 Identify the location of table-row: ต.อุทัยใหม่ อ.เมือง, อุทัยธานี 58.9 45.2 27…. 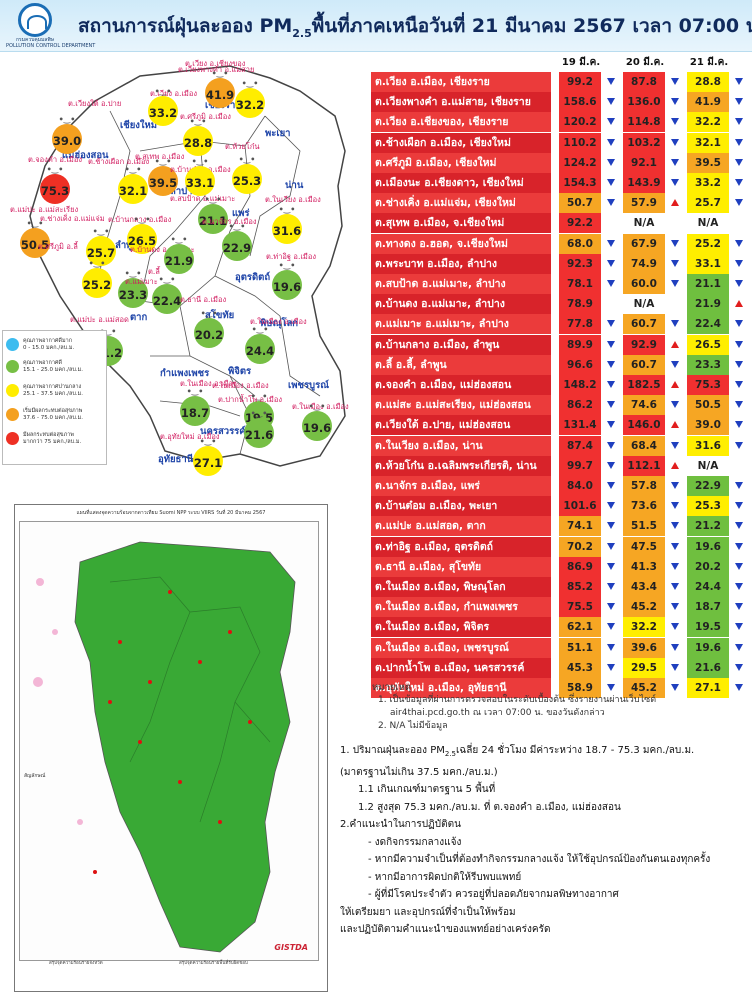
(558, 688).